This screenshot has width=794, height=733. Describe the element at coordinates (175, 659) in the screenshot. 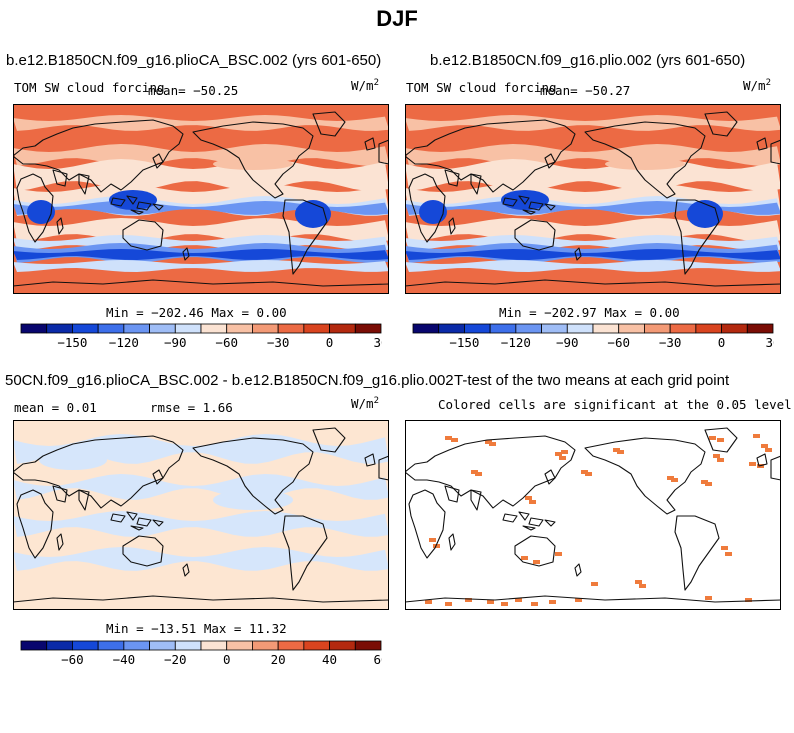

I see `colorbar-difference-tick-label: −20` at that location.